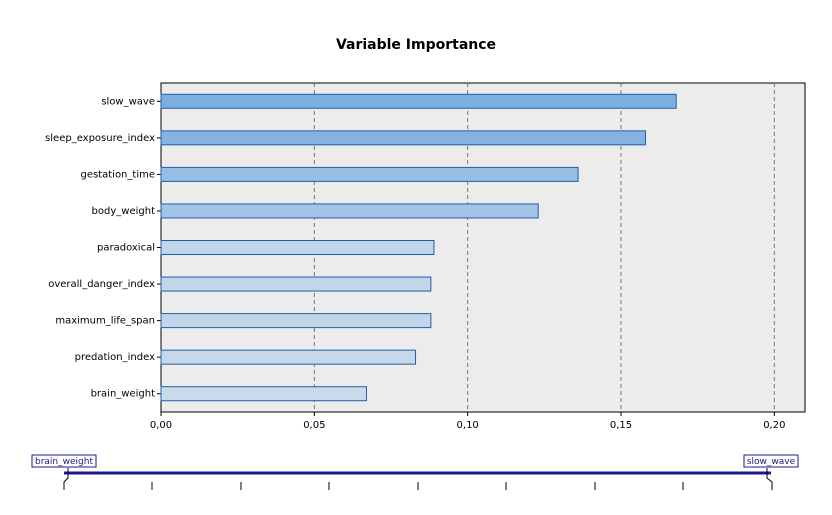  Describe the element at coordinates (105, 321) in the screenshot. I see `y-tick-label: maximum_life_span` at that location.